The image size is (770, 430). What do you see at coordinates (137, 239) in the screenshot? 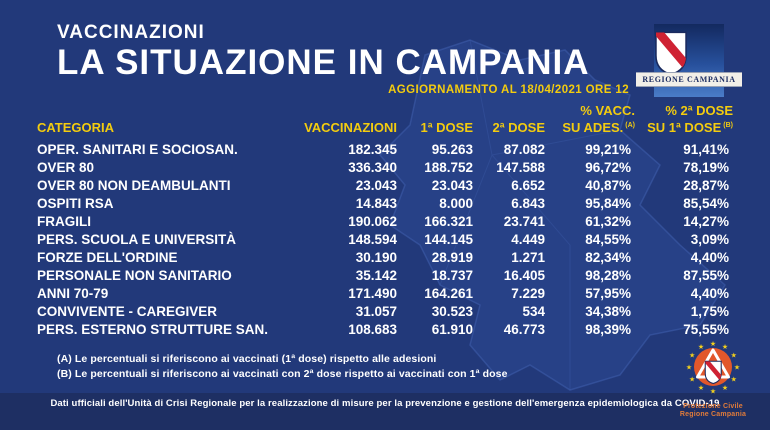
I see `cell-category: PERS. SCUOLA E UNIVERSITÀ` at bounding box center [137, 239].